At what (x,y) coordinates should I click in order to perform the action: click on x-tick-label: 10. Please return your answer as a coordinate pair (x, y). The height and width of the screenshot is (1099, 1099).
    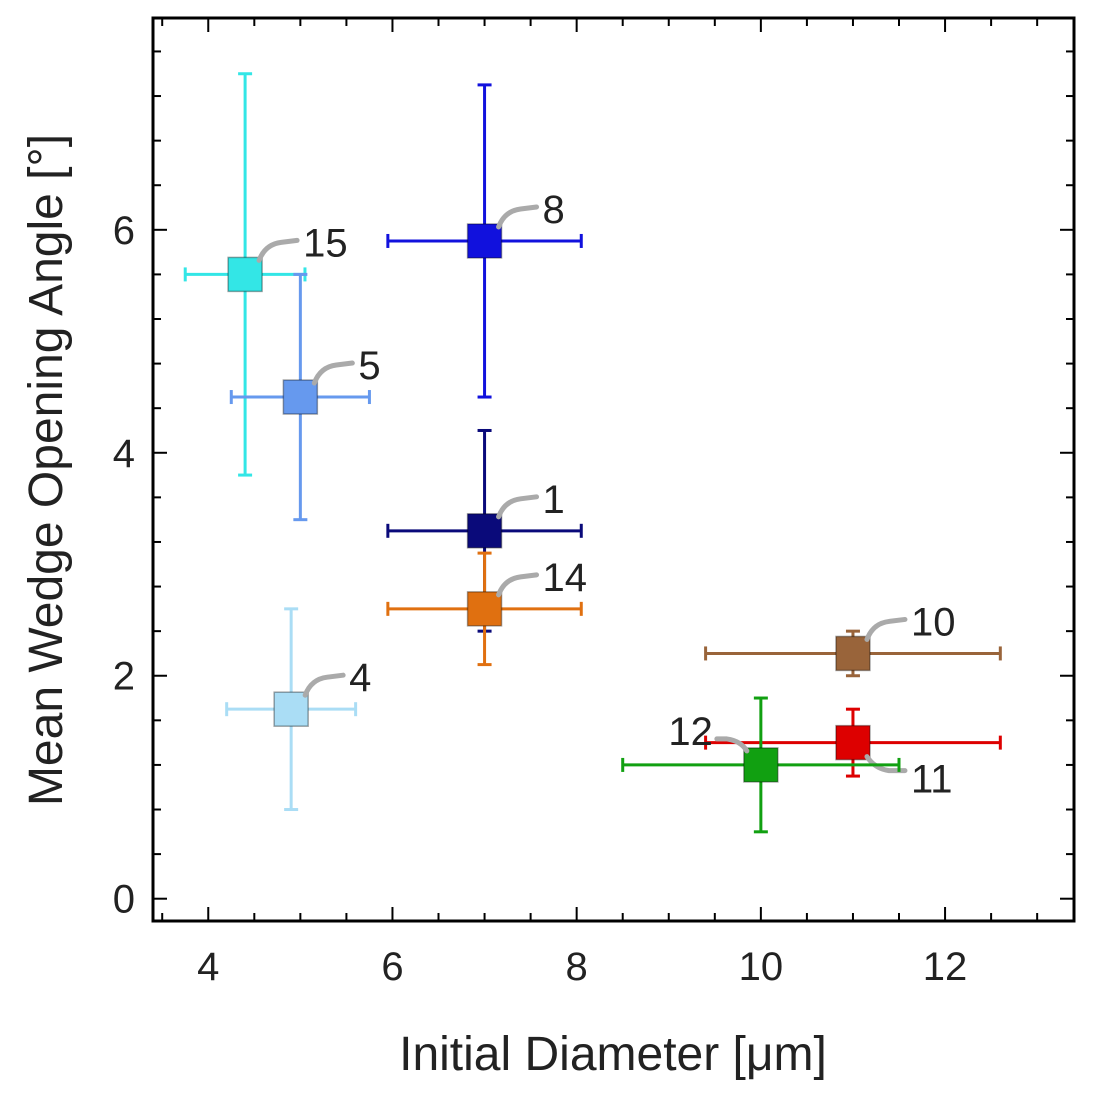
    Looking at the image, I should click on (761, 967).